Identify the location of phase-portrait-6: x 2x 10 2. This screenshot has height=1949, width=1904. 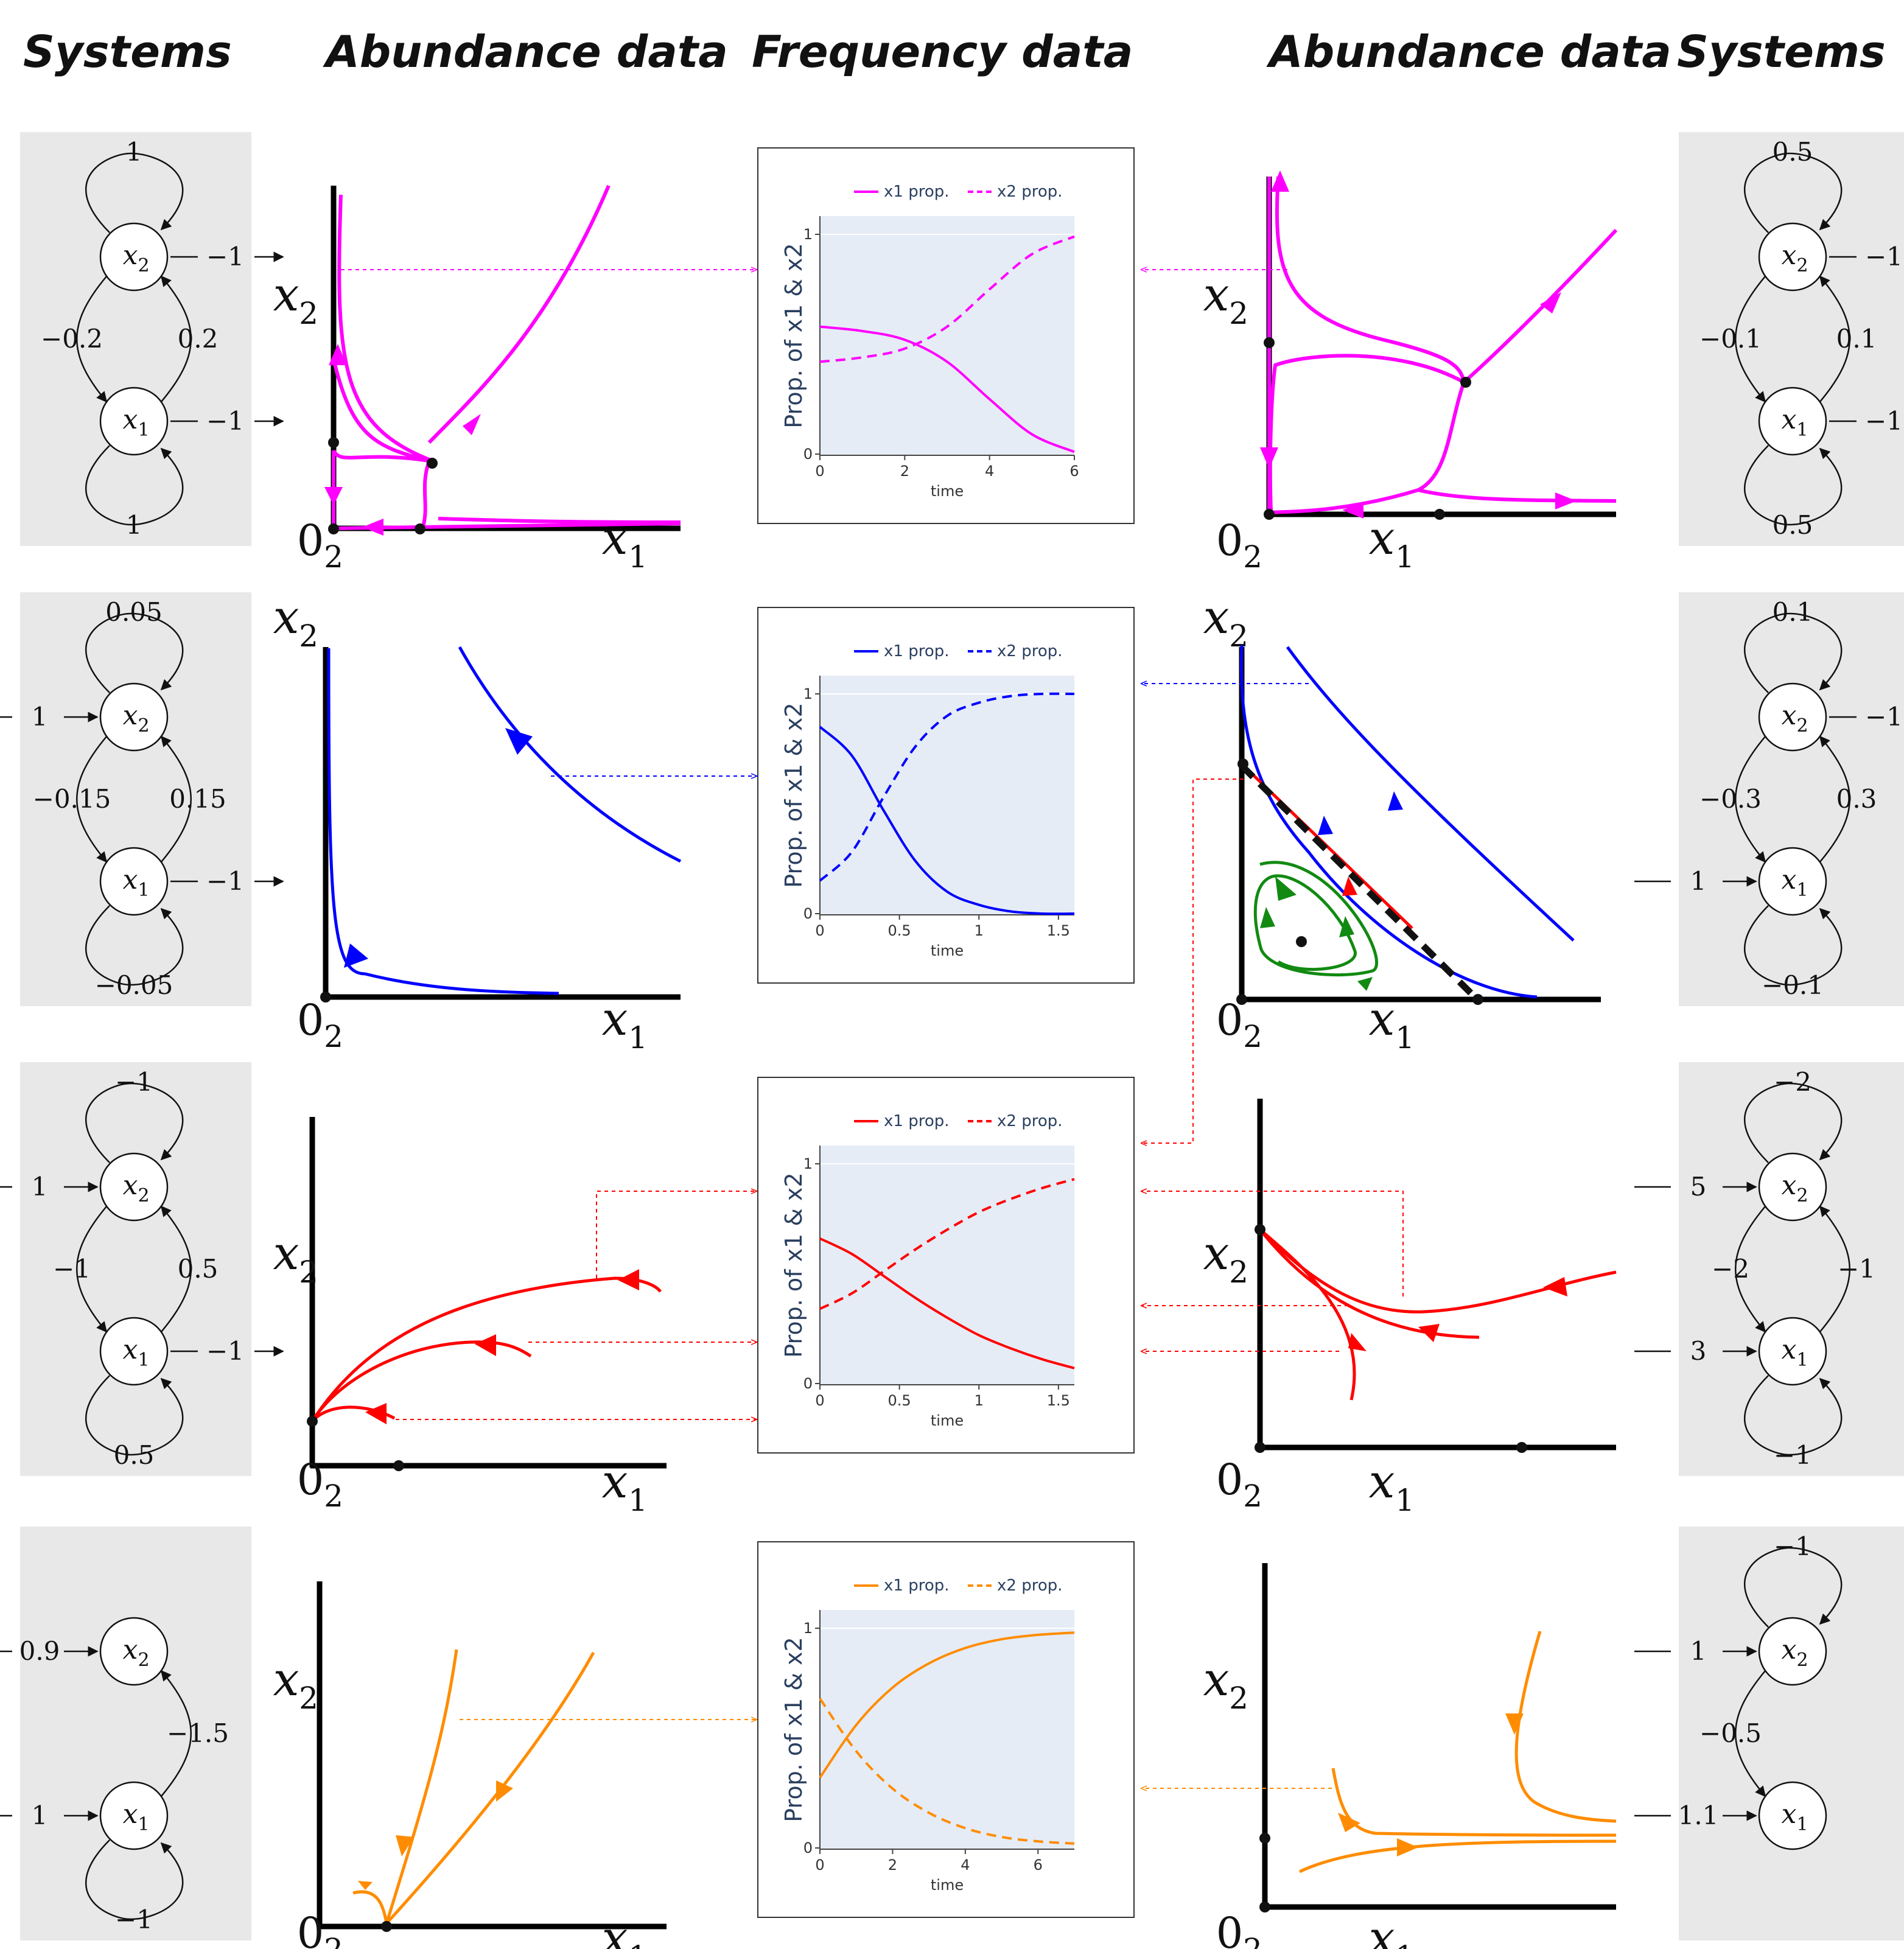
(1409, 1308).